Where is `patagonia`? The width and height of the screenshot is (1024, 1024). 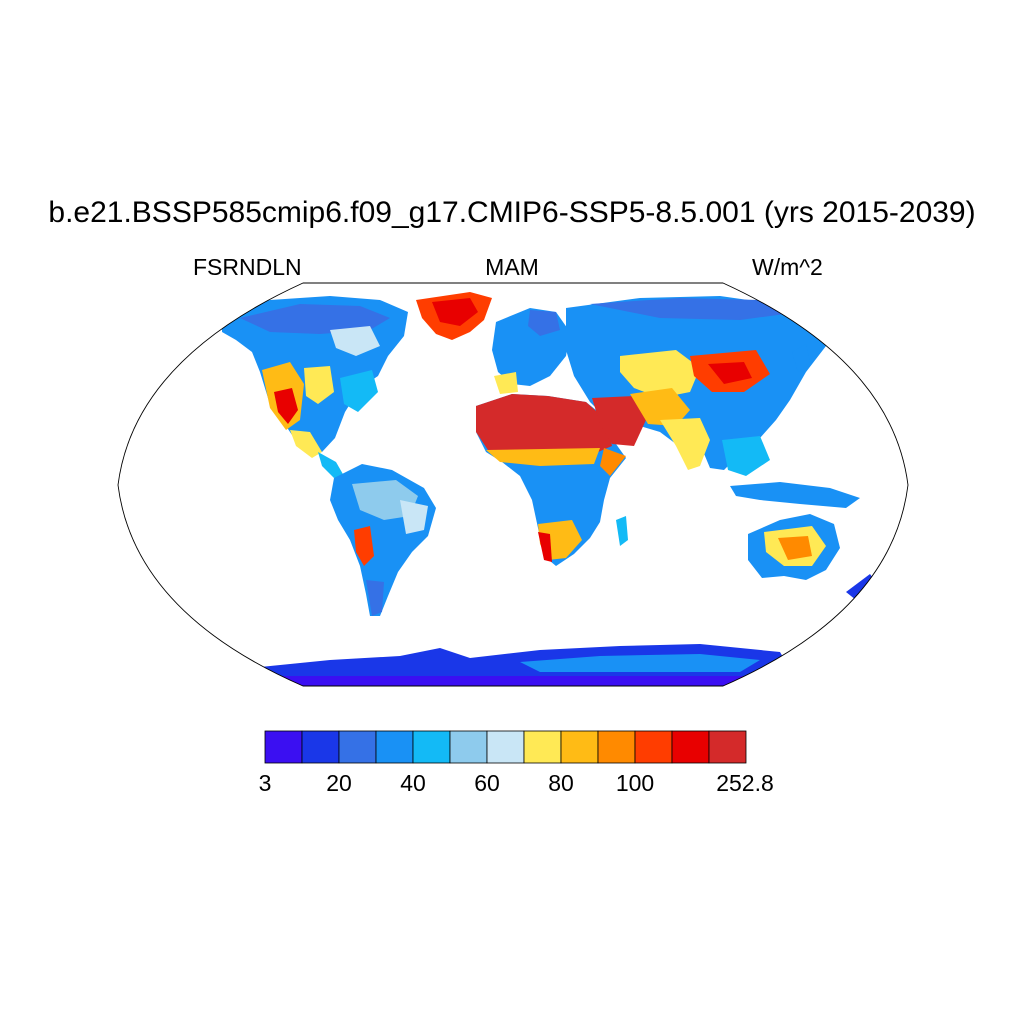
patagonia is located at coordinates (375, 598).